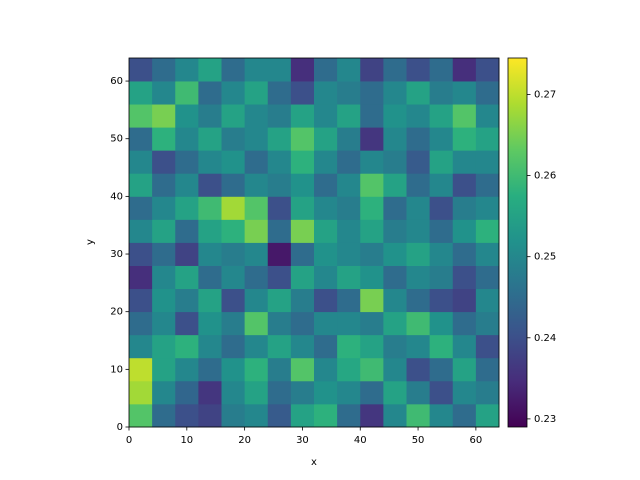 This screenshot has width=640, height=480. What do you see at coordinates (129, 440) in the screenshot?
I see `x-tick-label: 0` at bounding box center [129, 440].